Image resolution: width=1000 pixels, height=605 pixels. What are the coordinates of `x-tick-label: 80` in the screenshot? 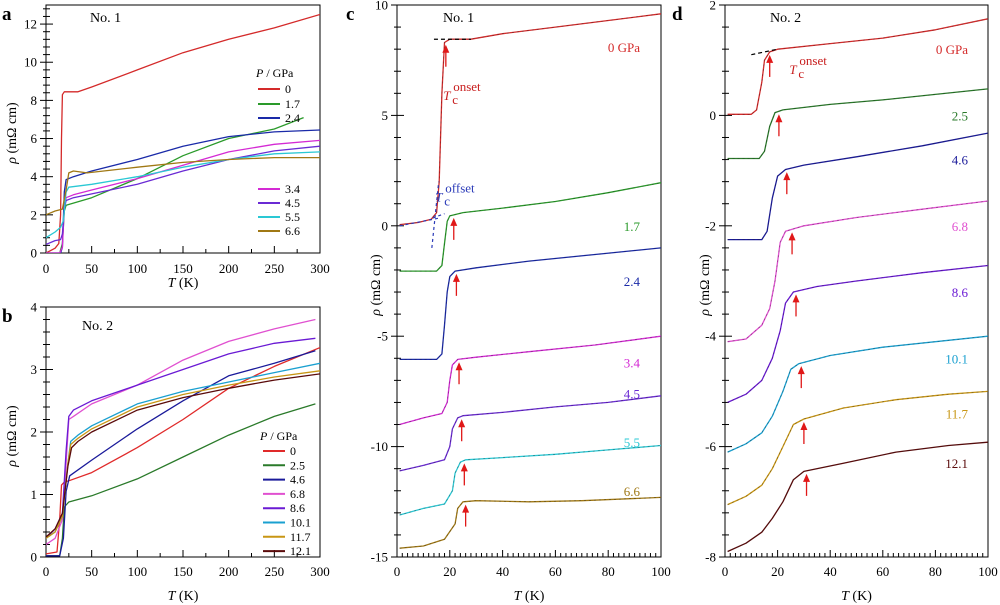 It's located at (935, 571).